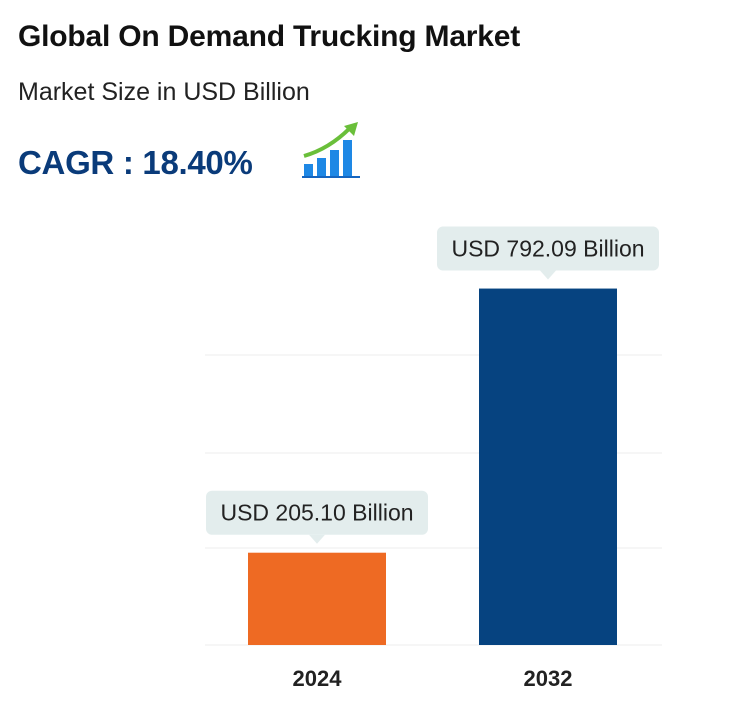  What do you see at coordinates (548, 678) in the screenshot?
I see `x-tick-label-2032: 2032` at bounding box center [548, 678].